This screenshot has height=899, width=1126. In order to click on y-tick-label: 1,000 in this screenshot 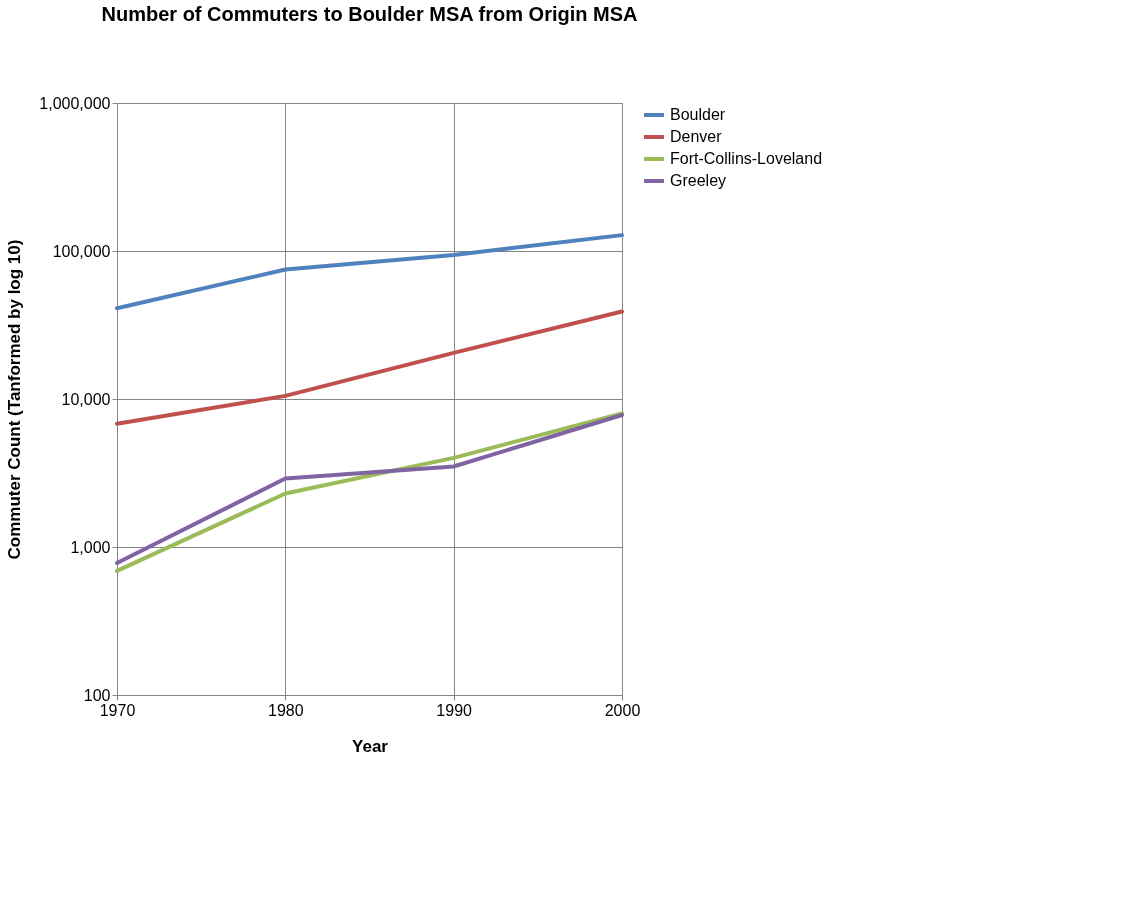, I will do `click(90, 547)`.